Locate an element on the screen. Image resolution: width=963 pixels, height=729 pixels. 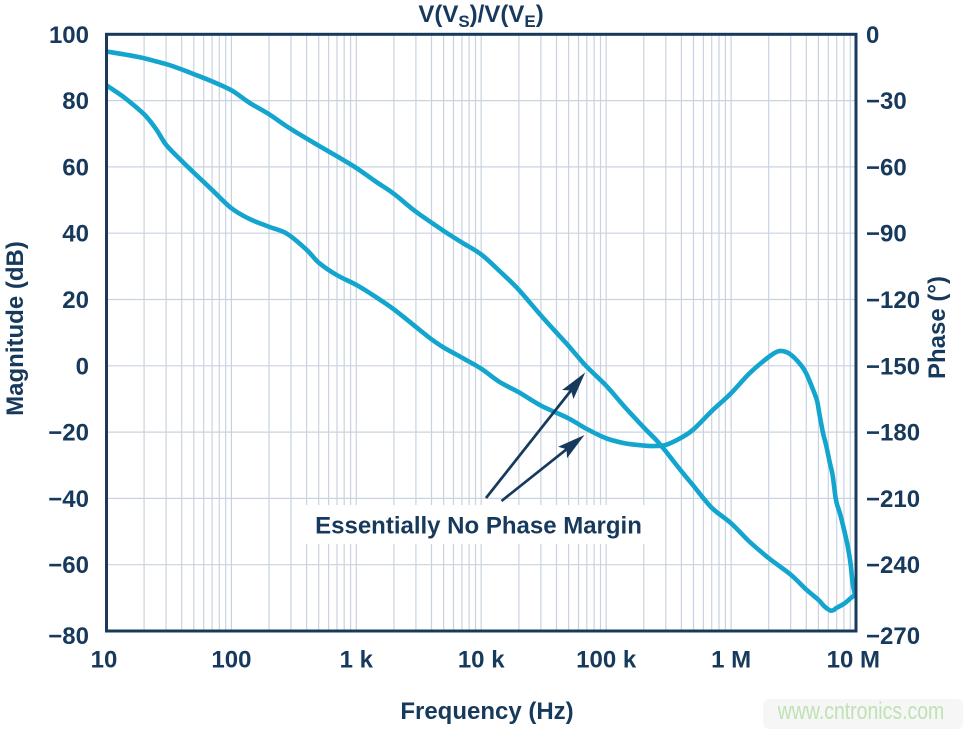
svg-text: 60 is located at coordinates (75, 167).